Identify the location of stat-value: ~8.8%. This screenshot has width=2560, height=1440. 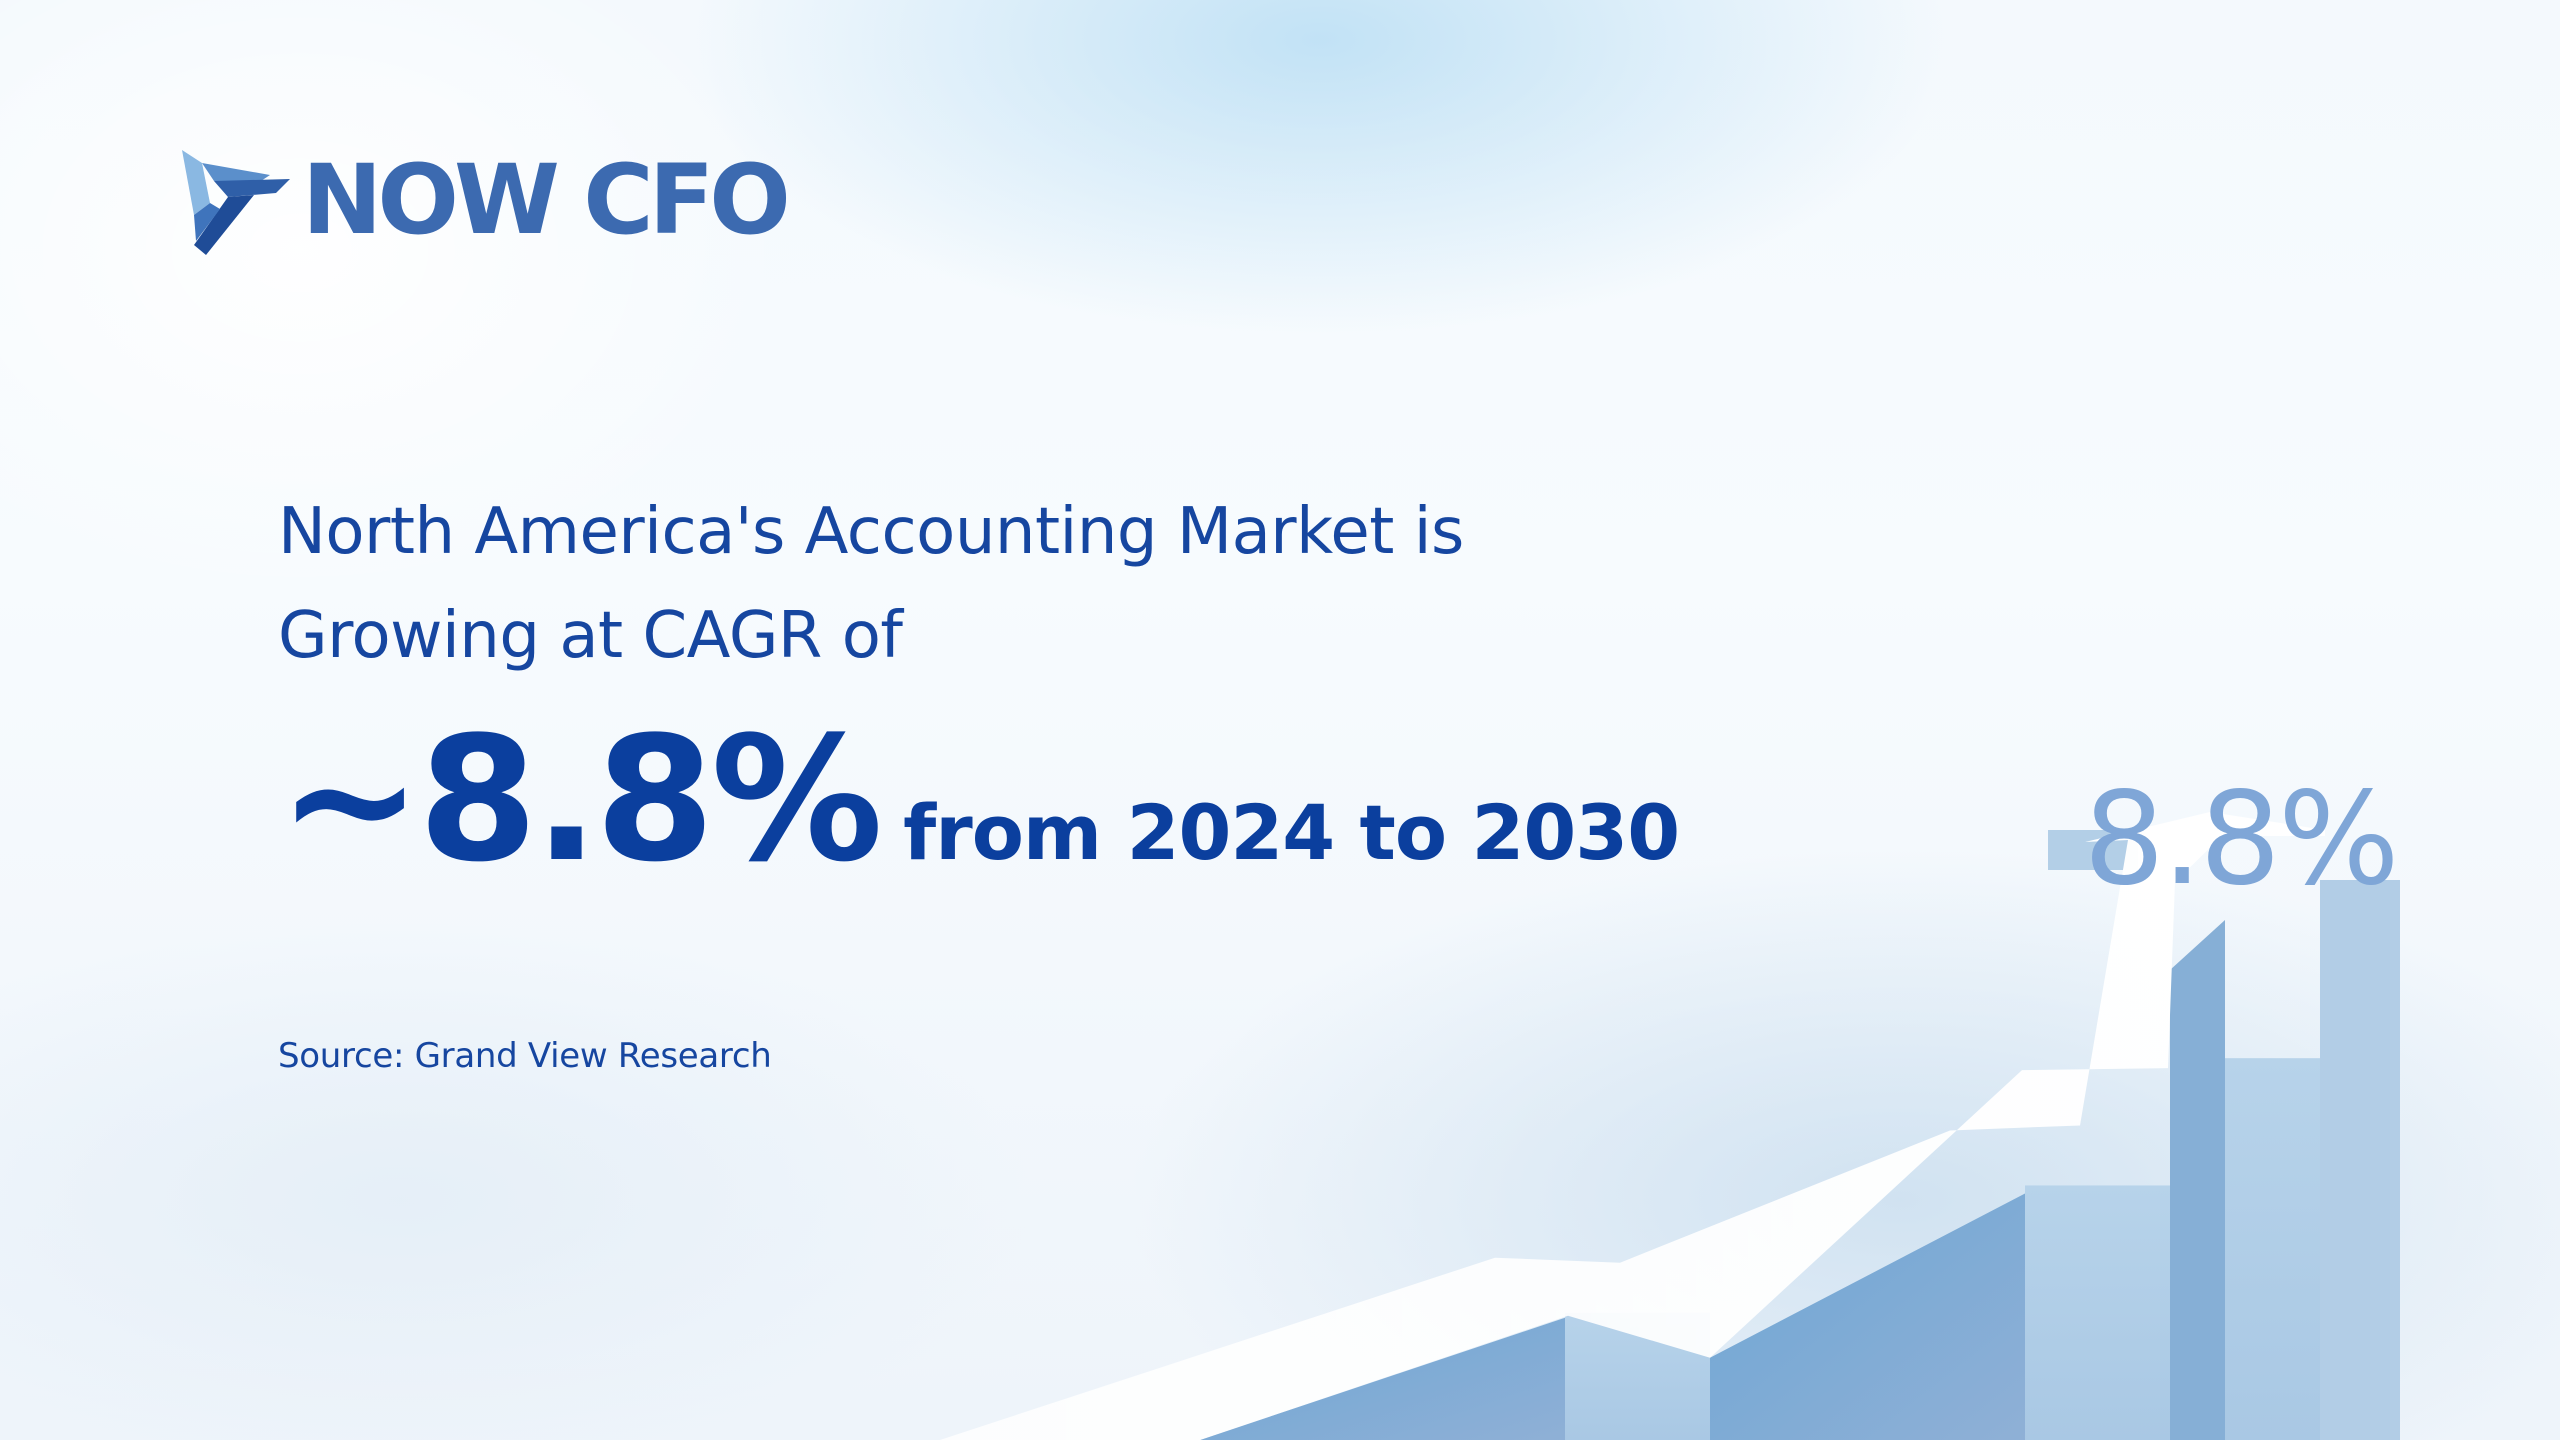
(580, 799).